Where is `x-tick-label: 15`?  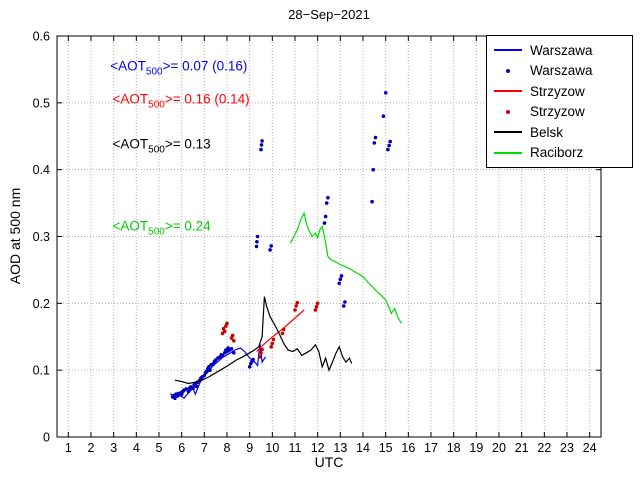 x-tick-label: 15 is located at coordinates (386, 448).